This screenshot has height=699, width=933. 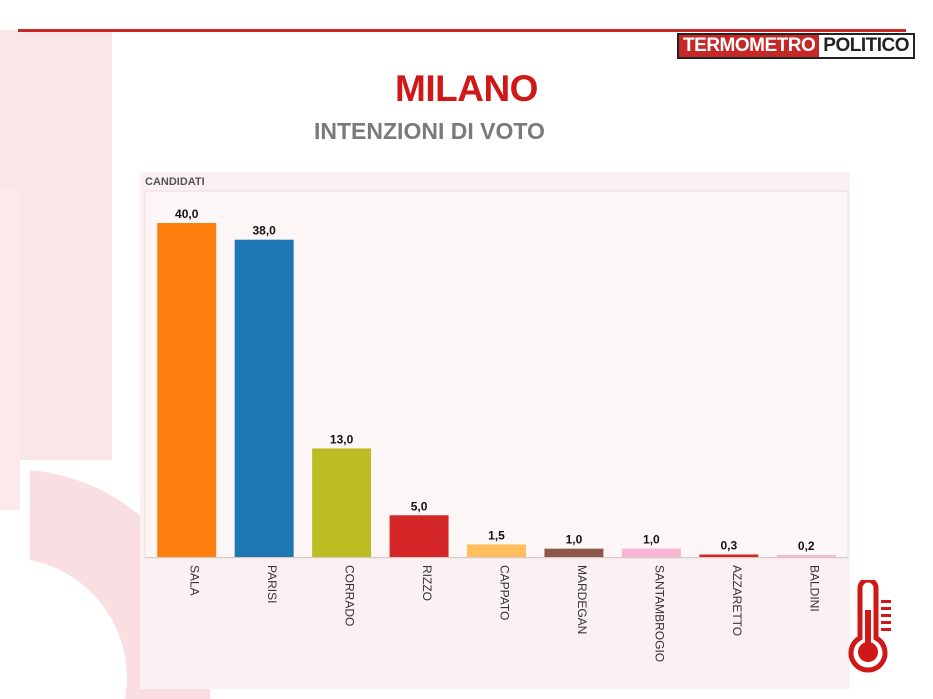 What do you see at coordinates (342, 439) in the screenshot?
I see `data-label: 13,0` at bounding box center [342, 439].